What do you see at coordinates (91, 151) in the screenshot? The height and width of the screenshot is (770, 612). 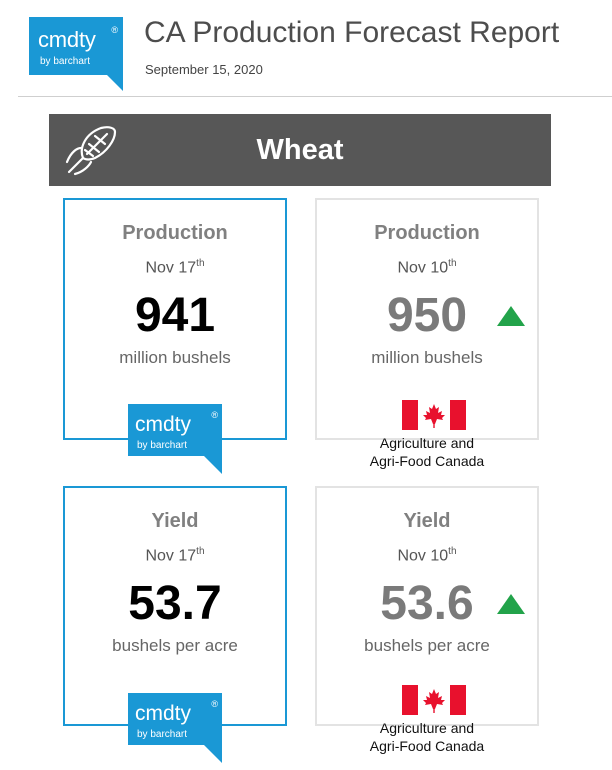 I see `wheat-icon` at bounding box center [91, 151].